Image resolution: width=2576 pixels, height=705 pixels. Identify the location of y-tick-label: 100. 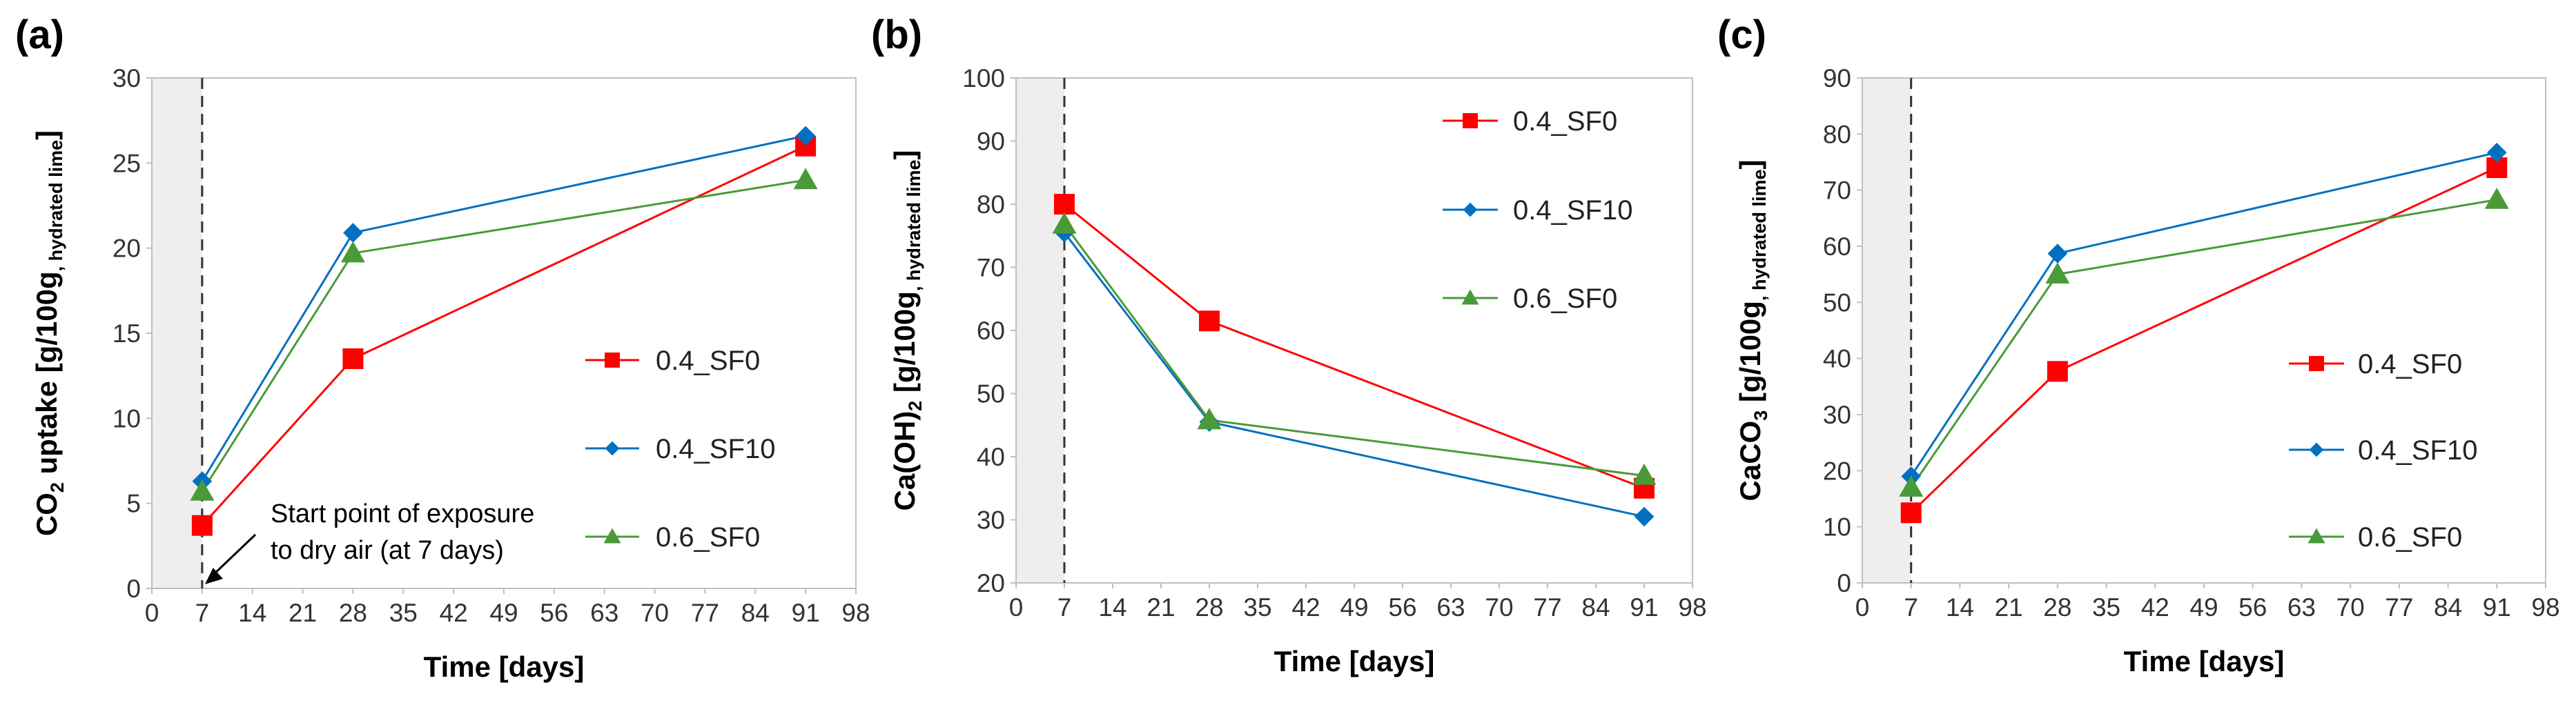
(983, 78).